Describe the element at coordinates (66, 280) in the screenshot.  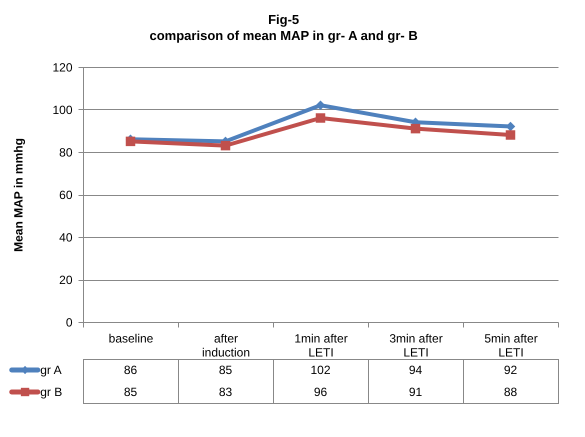
I see `y-tick-label: 20` at that location.